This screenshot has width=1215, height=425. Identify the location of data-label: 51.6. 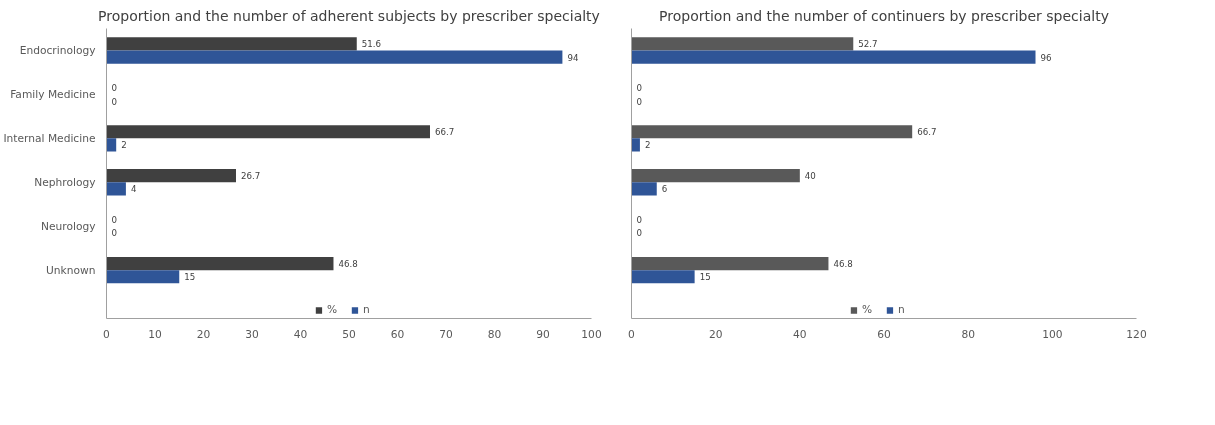
(371, 44).